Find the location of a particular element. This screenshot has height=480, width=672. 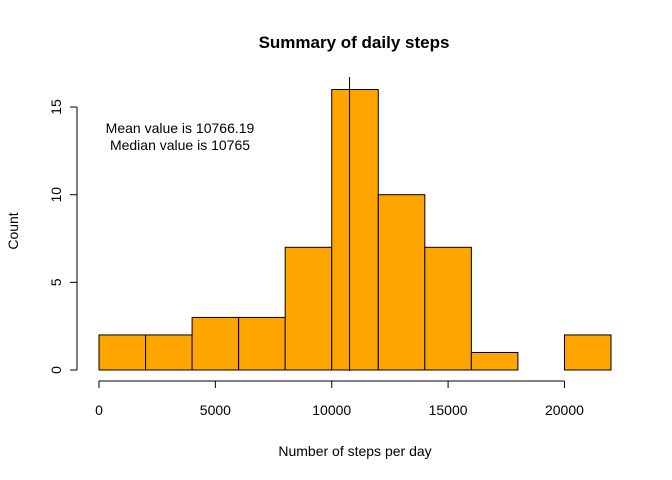

x-tick-label-2: 10000 is located at coordinates (331, 410).